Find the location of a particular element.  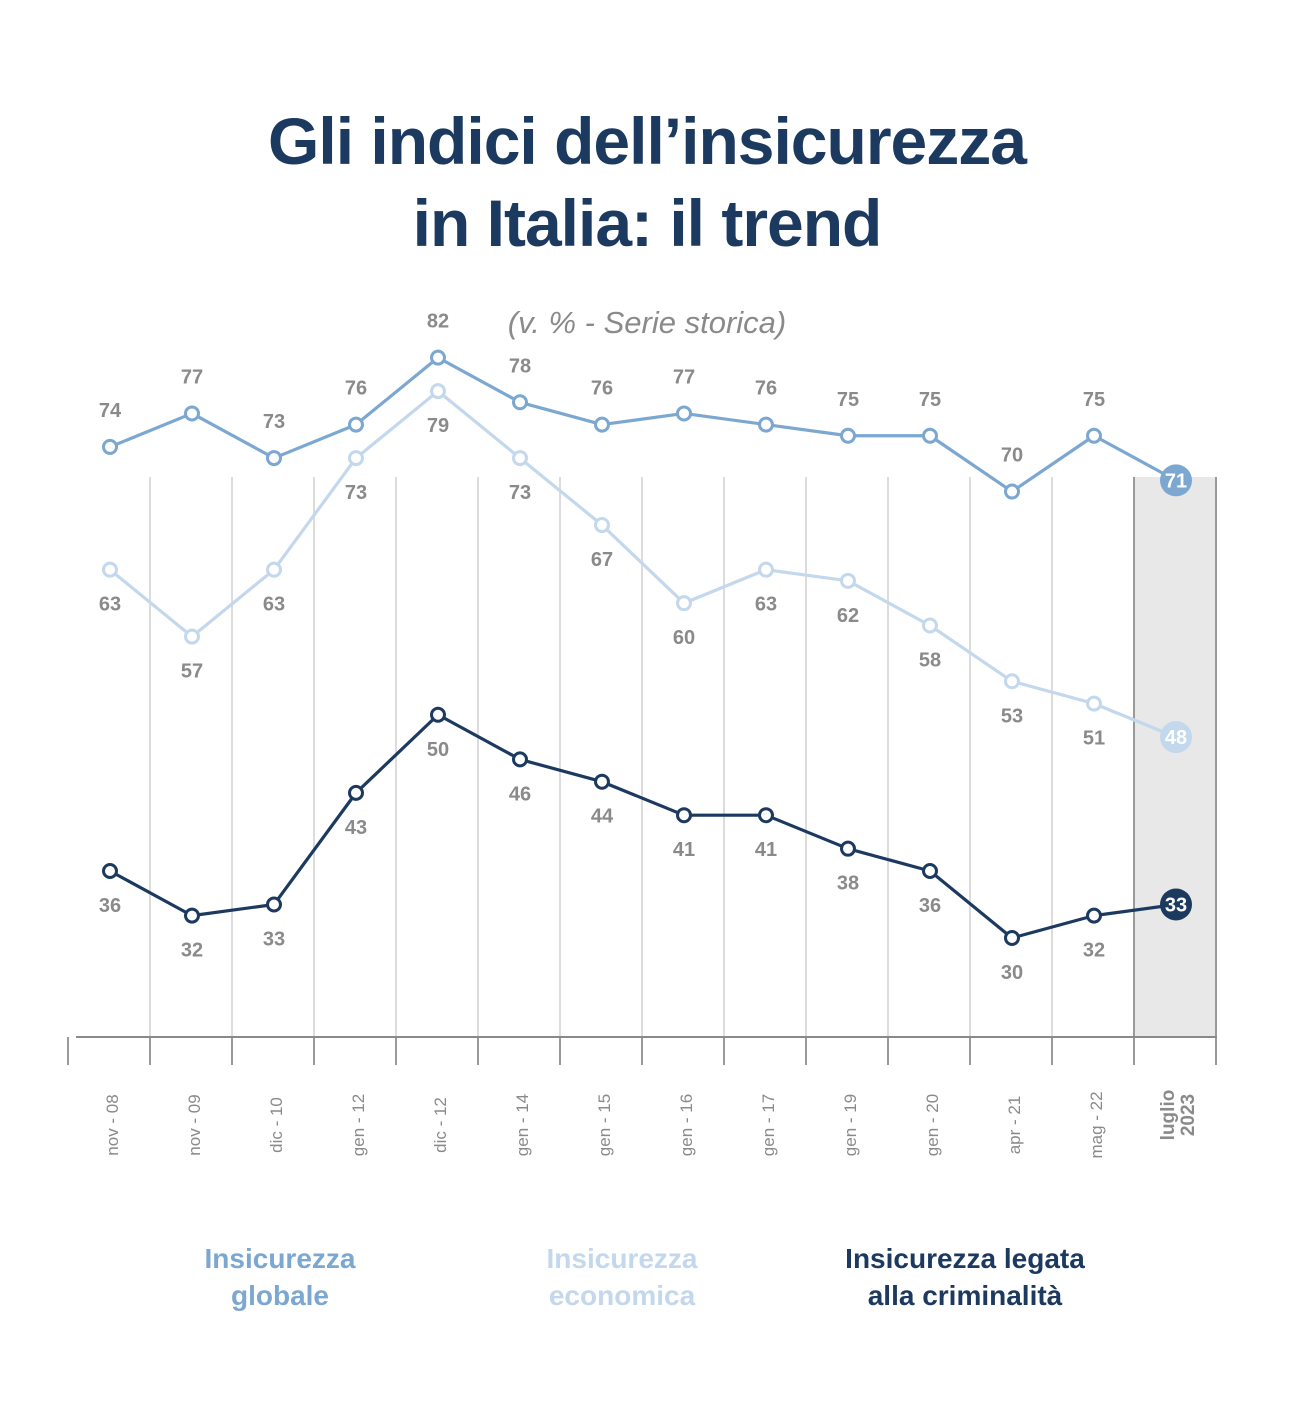

x-tick-label: gen - 16 is located at coordinates (686, 1125).